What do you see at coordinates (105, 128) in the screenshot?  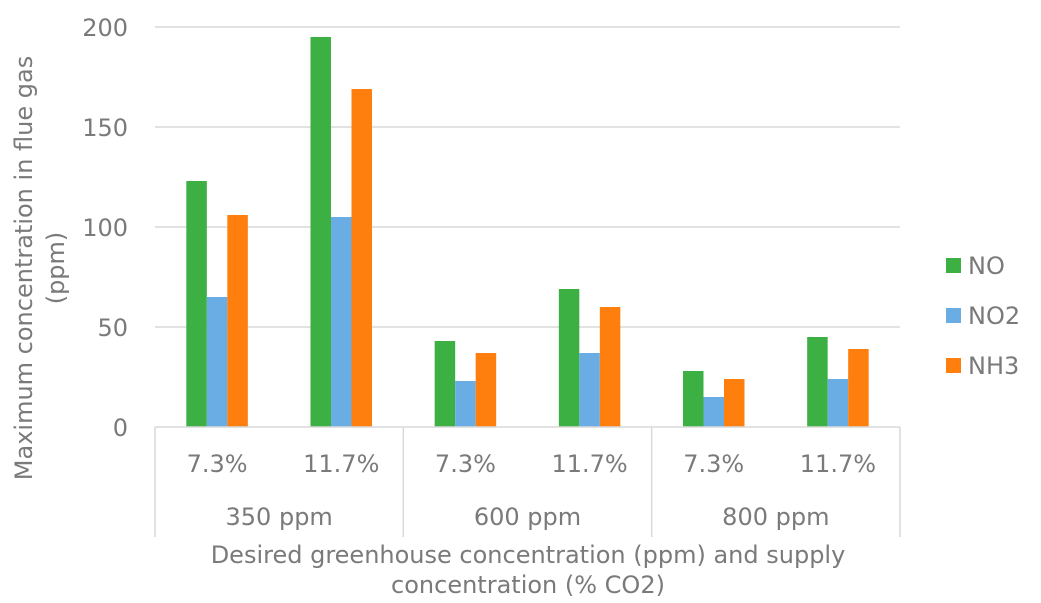 I see `y-tick-label: 150` at bounding box center [105, 128].